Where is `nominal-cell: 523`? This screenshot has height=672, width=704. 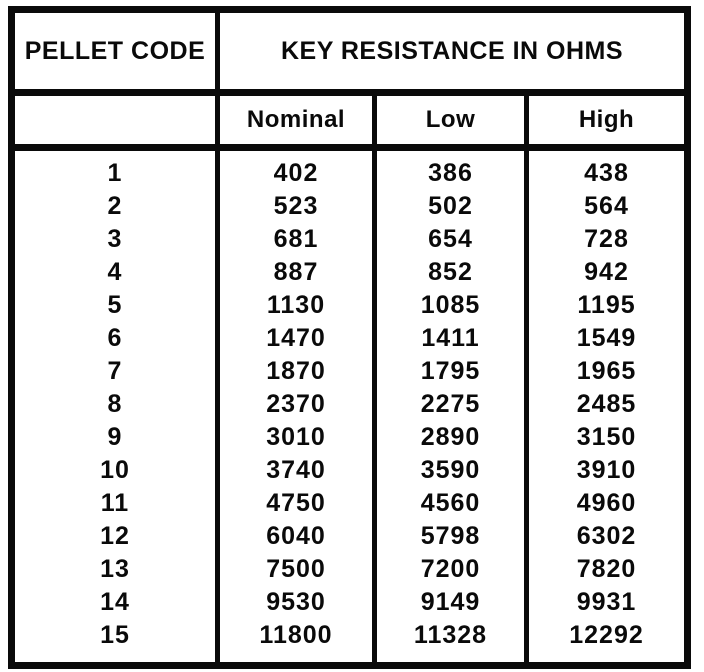 nominal-cell: 523 is located at coordinates (295, 206).